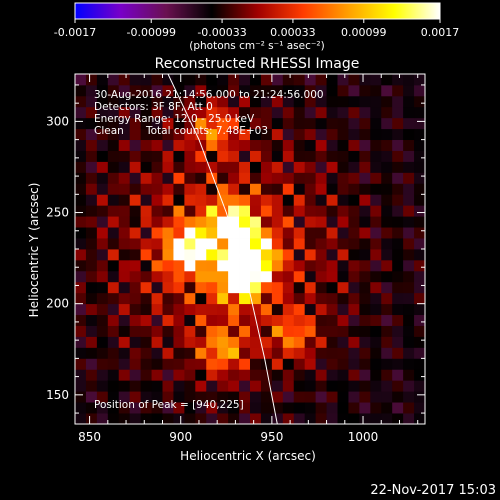 The image size is (500, 500). I want to click on colorbar-tick-label: -0.00033, so click(221, 32).